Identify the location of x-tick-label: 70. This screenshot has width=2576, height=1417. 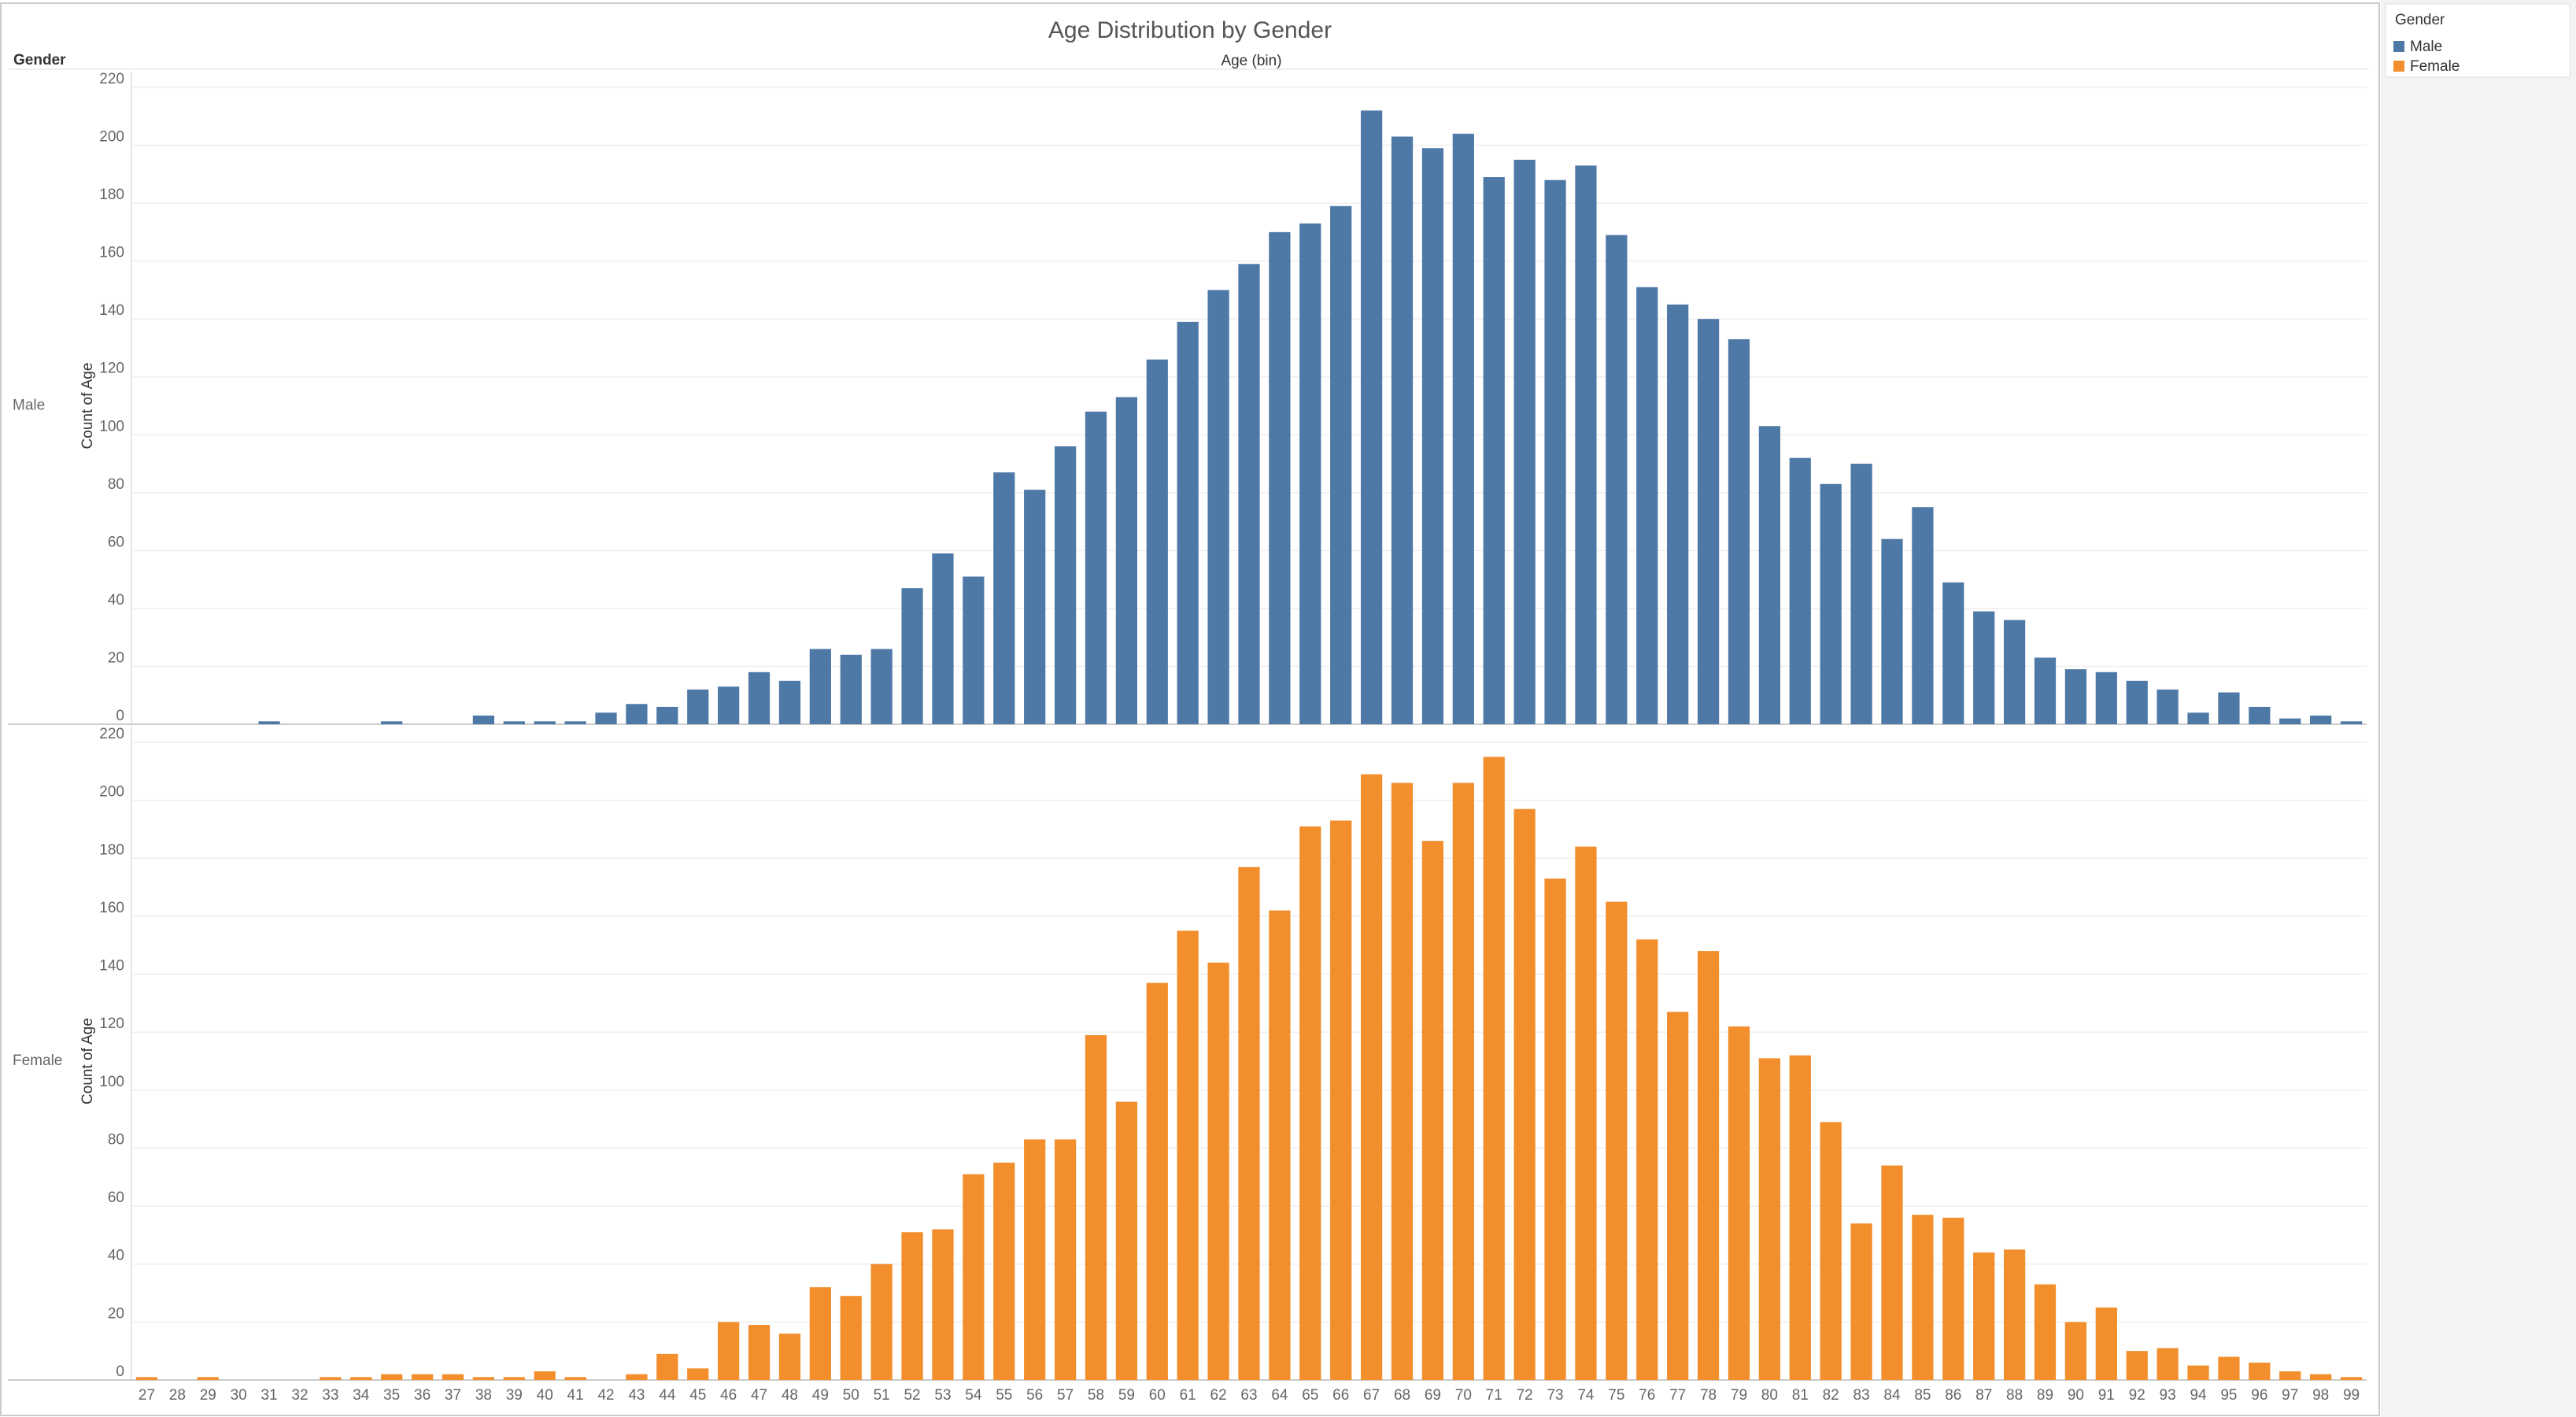
(1463, 1396).